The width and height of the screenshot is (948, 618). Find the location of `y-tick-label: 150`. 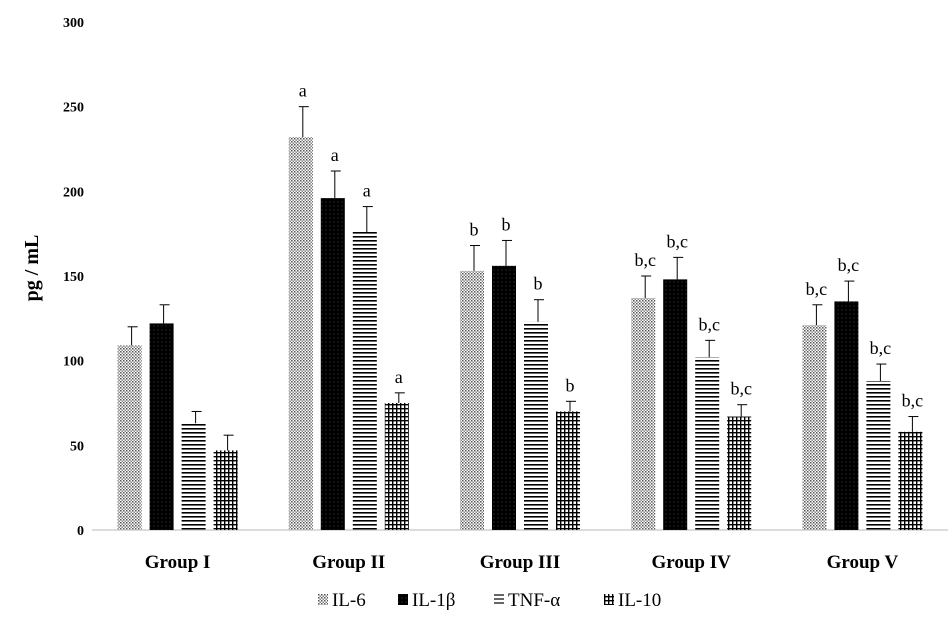

y-tick-label: 150 is located at coordinates (73, 277).